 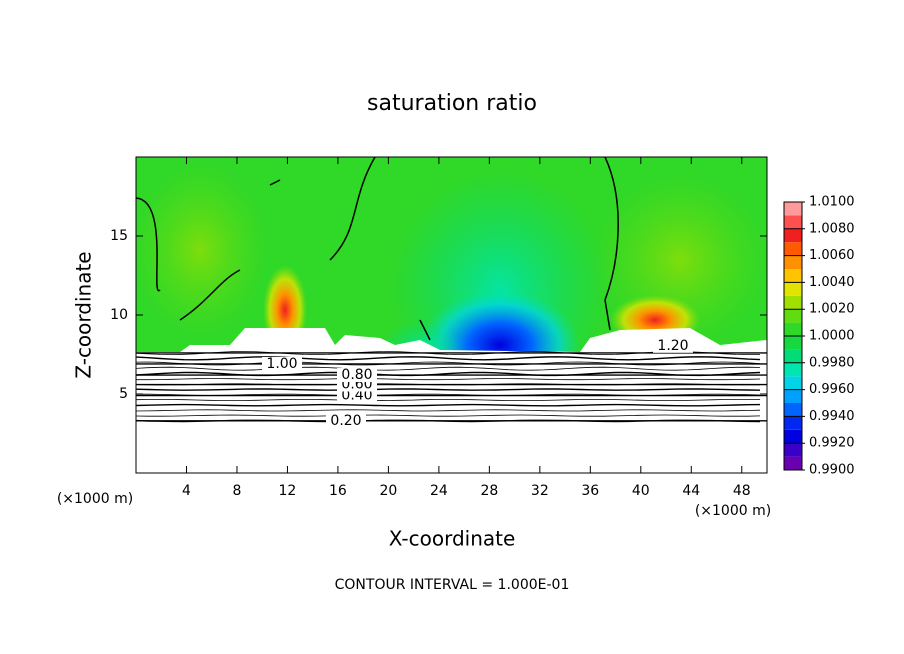 What do you see at coordinates (832, 309) in the screenshot?
I see `colorbar-tick-label: 1.0020` at bounding box center [832, 309].